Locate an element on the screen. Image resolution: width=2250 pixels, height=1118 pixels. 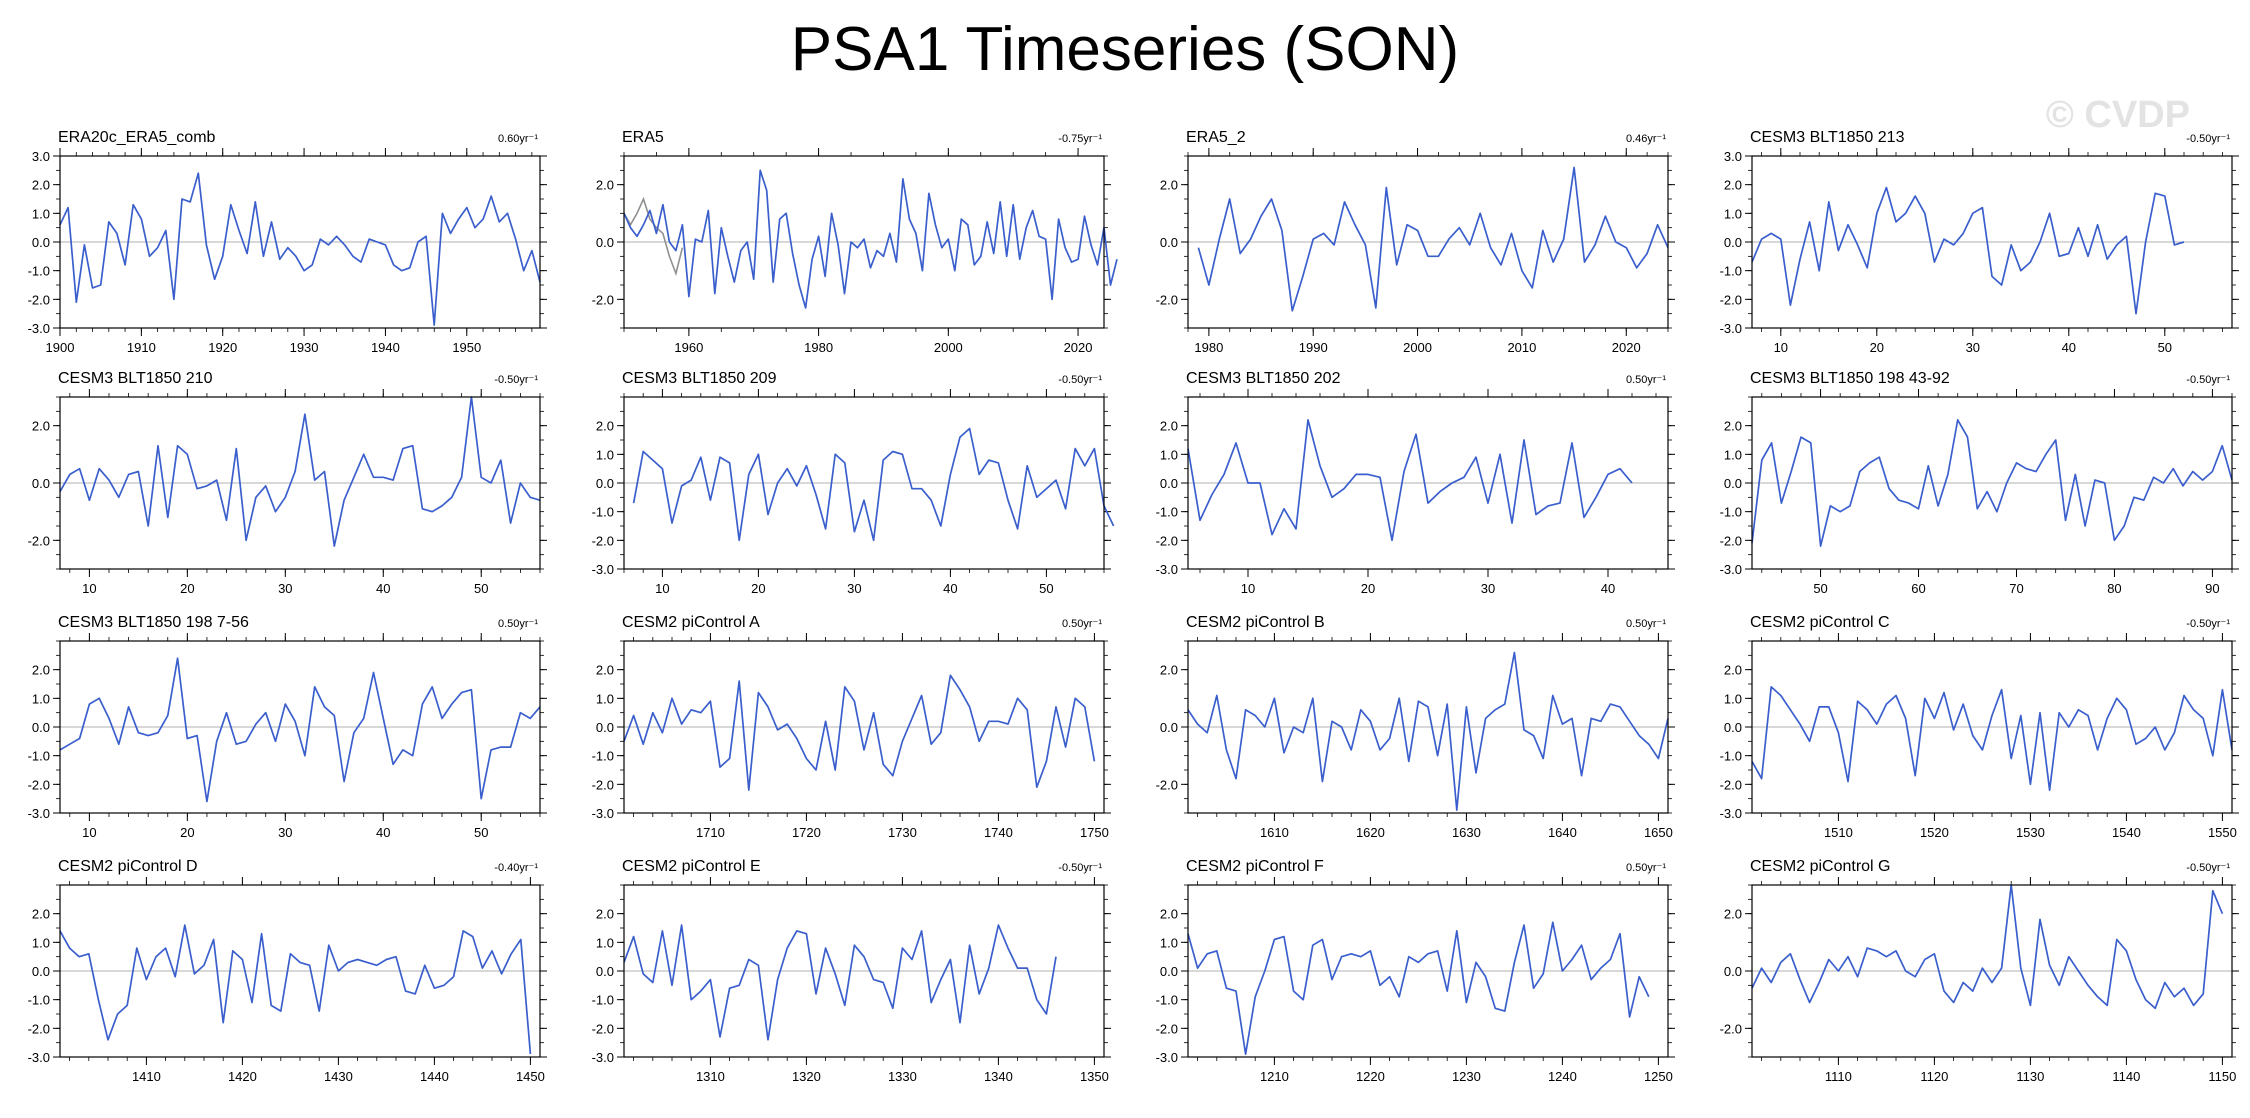
x-tick-label: 1310 is located at coordinates (710, 1076).